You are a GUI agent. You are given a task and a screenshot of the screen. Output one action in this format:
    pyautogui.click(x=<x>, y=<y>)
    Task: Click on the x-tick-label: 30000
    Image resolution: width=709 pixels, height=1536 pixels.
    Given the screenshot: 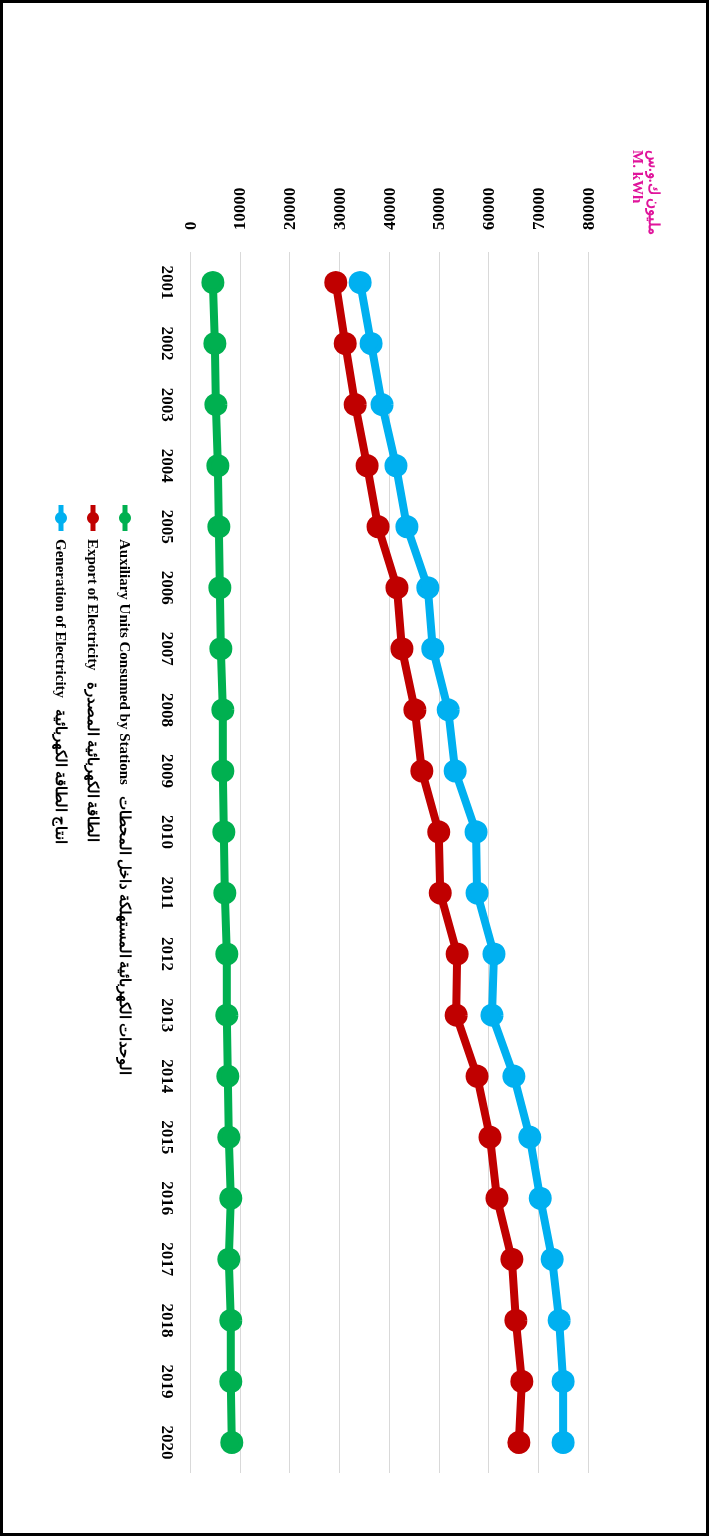 What is the action you would take?
    pyautogui.click(x=339, y=208)
    